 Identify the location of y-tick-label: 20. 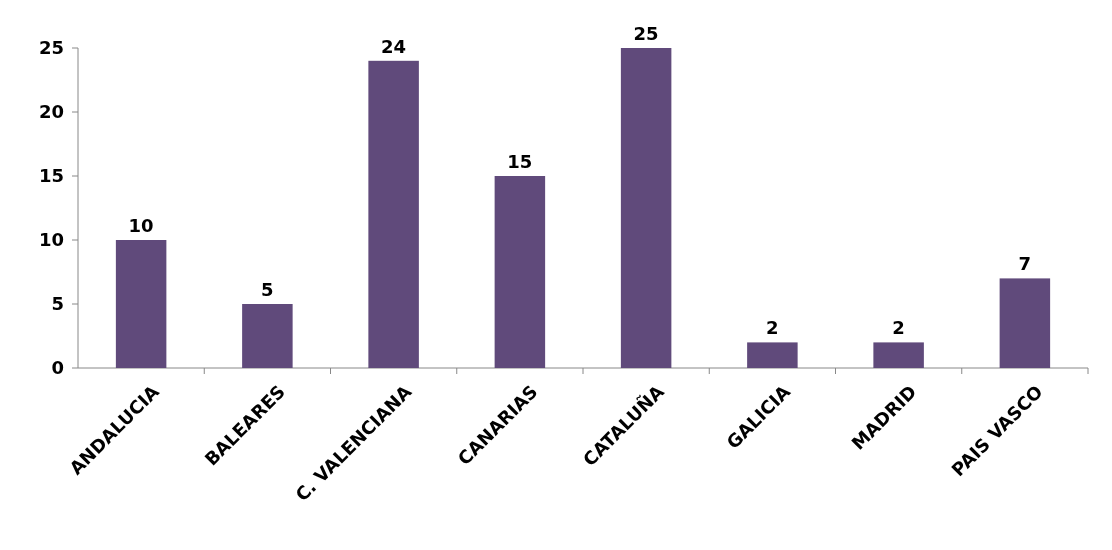
(51, 112).